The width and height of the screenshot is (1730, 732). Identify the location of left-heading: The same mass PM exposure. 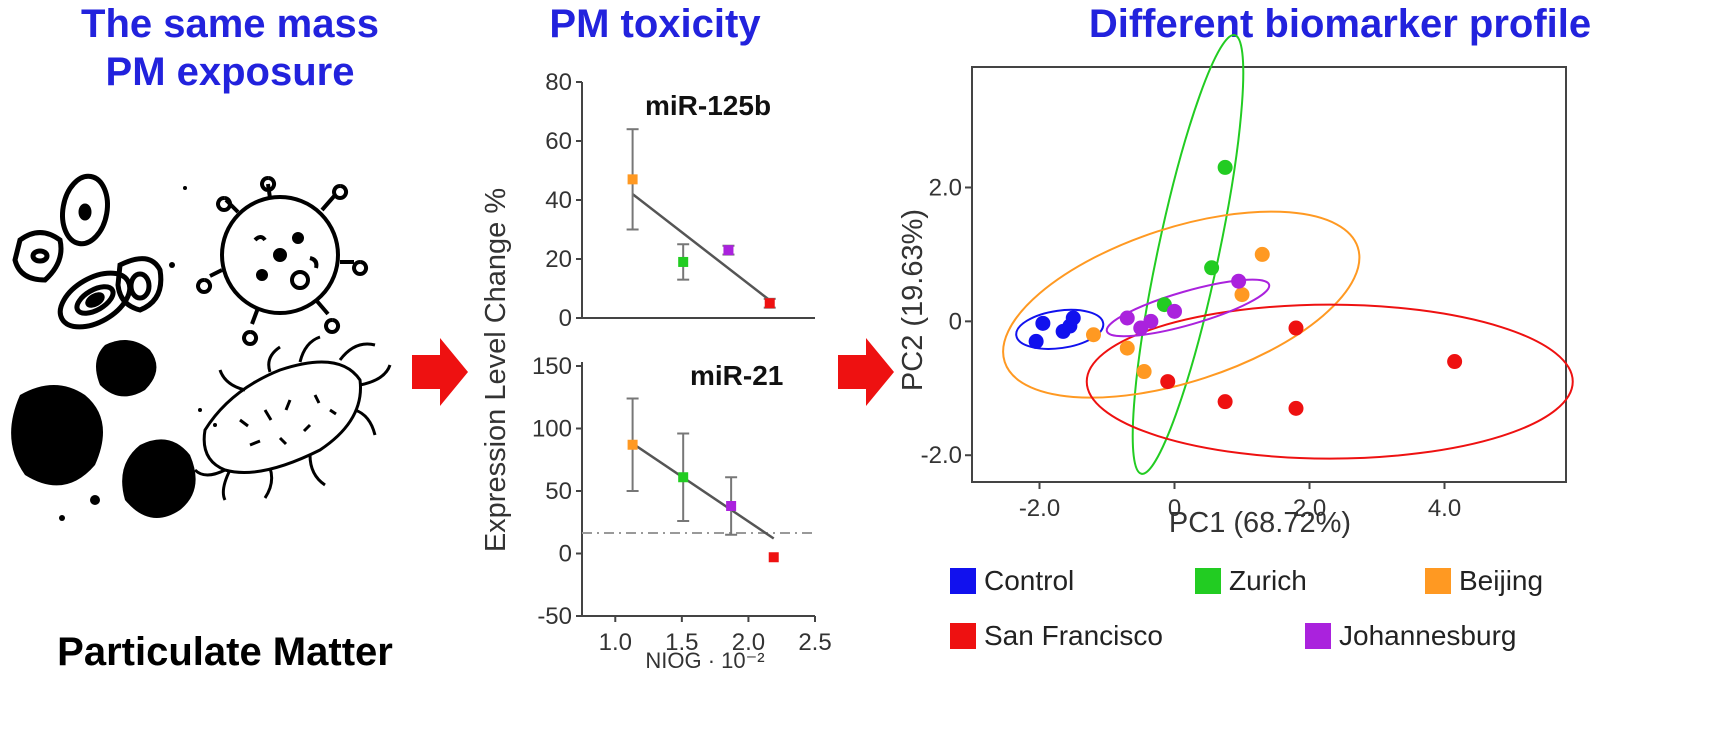
(230, 48).